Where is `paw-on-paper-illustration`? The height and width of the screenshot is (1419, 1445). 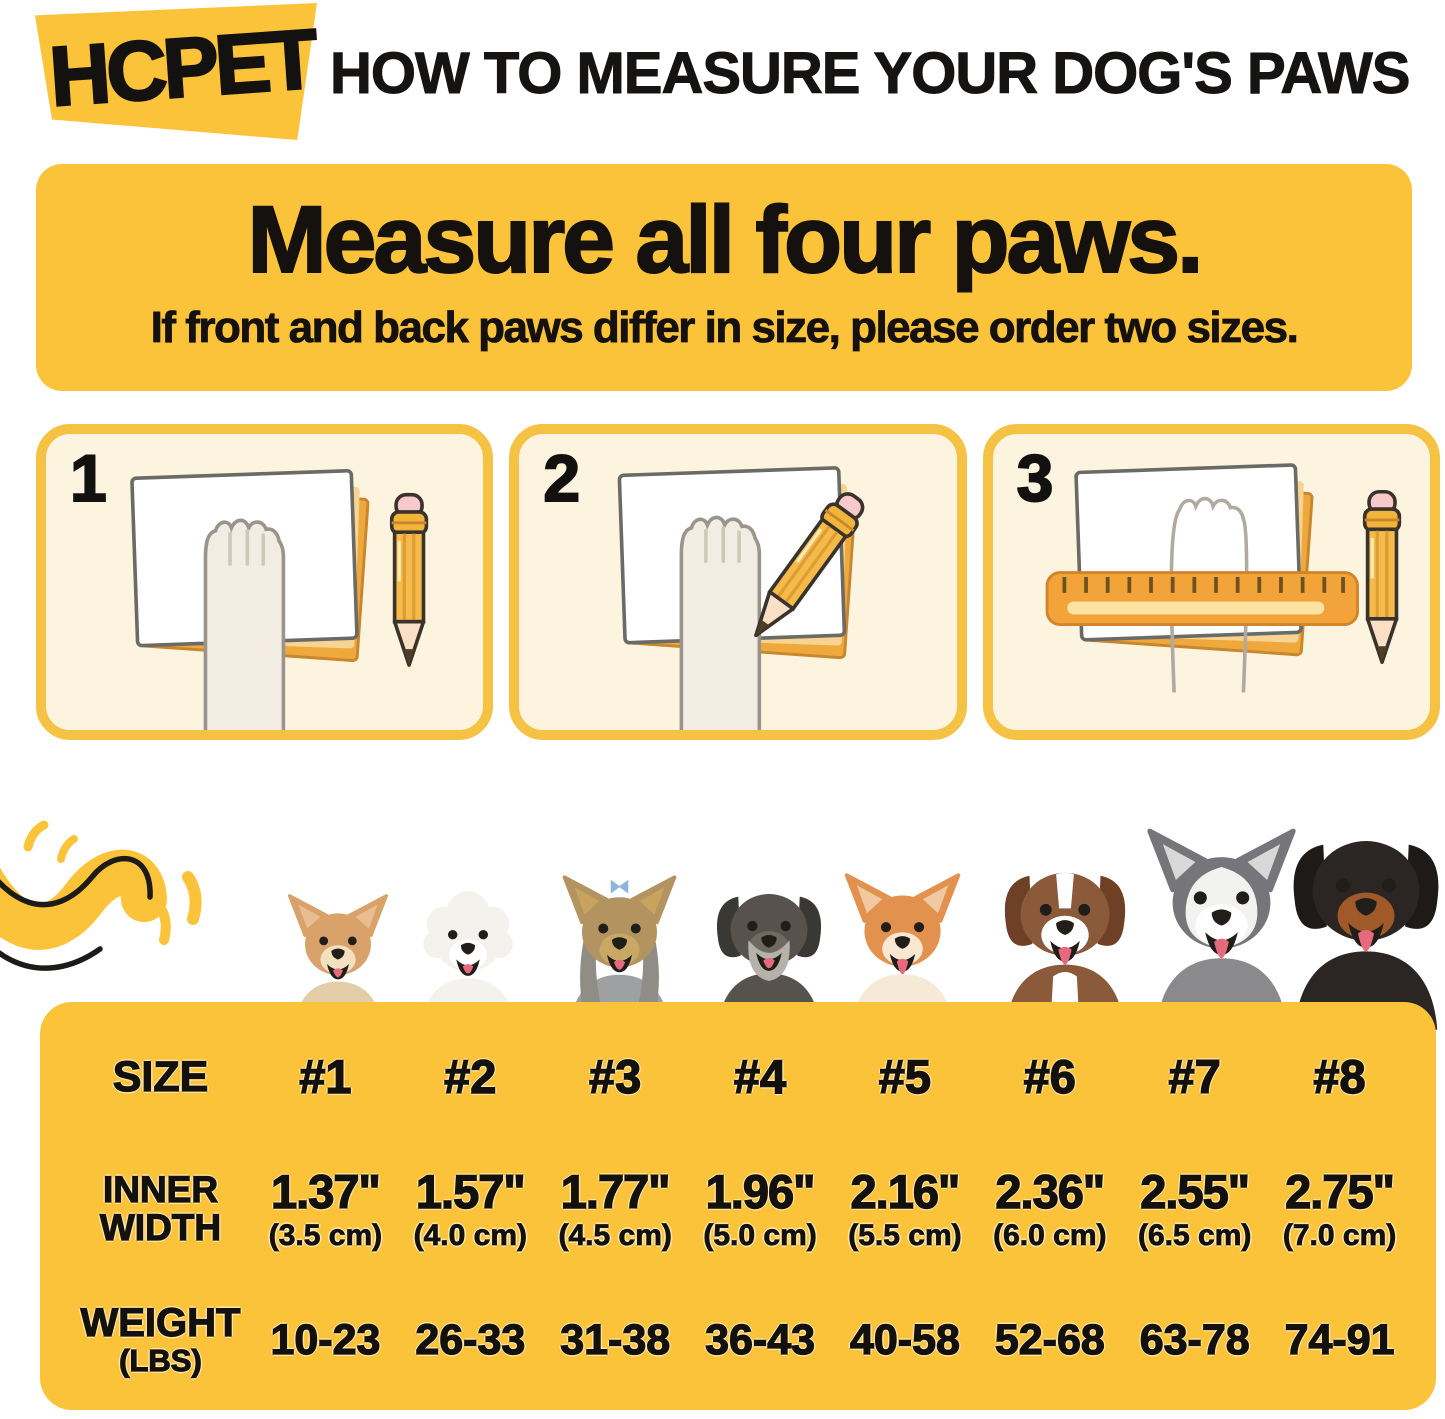 paw-on-paper-illustration is located at coordinates (279, 599).